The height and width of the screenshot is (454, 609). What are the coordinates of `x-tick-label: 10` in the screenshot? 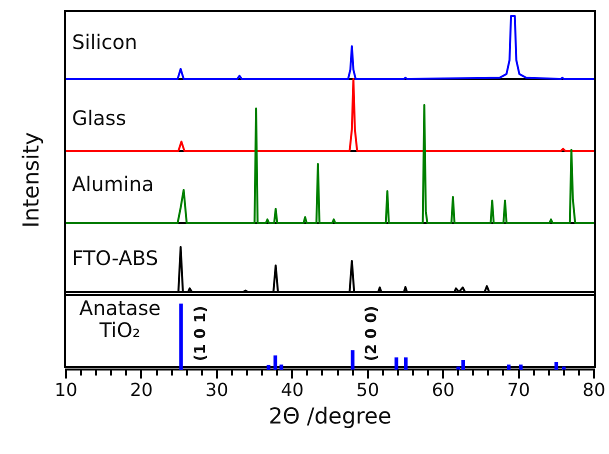 It's located at (66, 390).